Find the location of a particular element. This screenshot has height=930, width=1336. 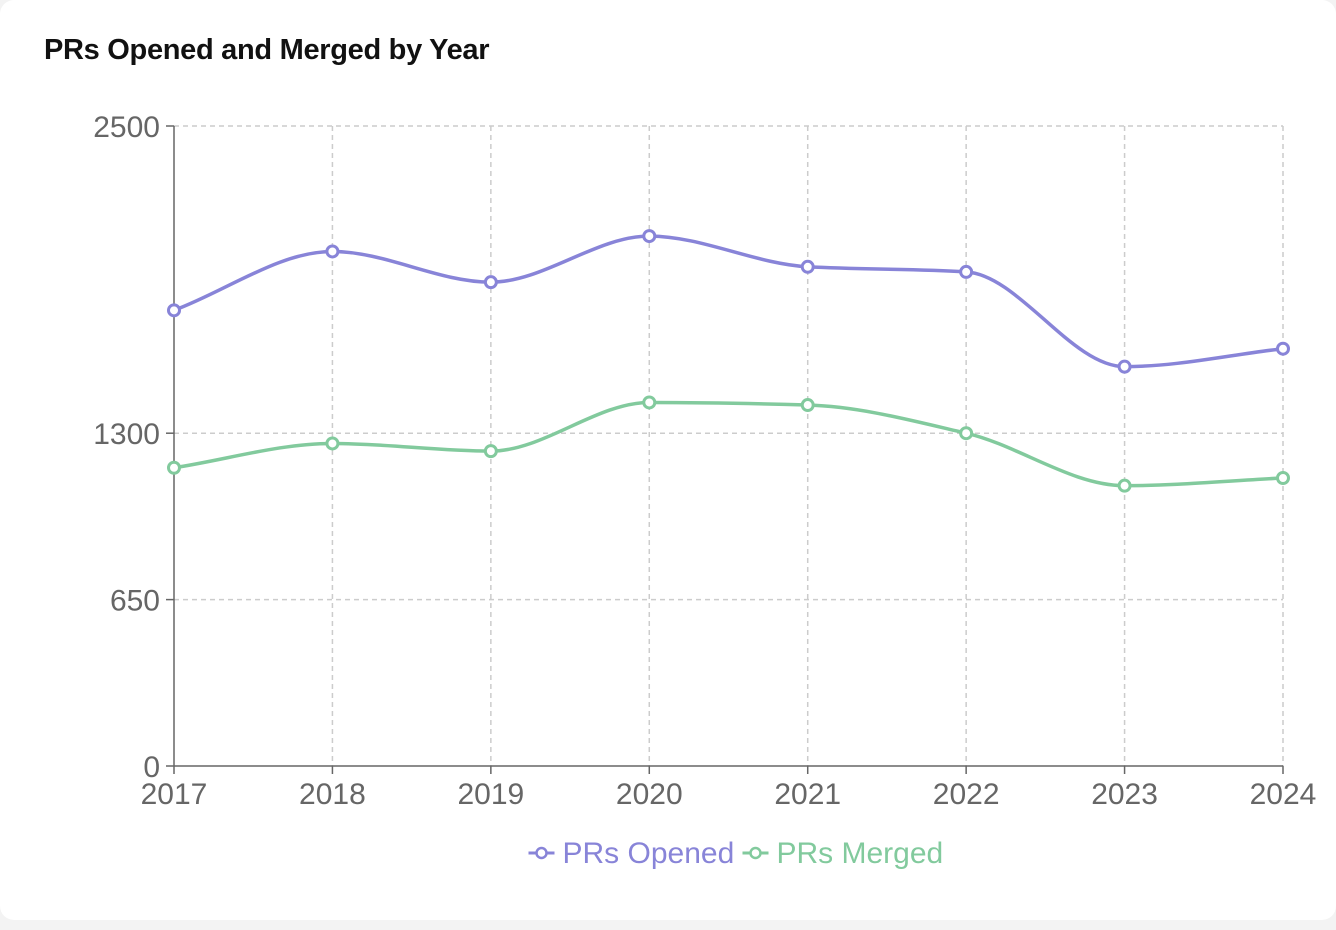

series-line-prs-opened is located at coordinates (728, 301).